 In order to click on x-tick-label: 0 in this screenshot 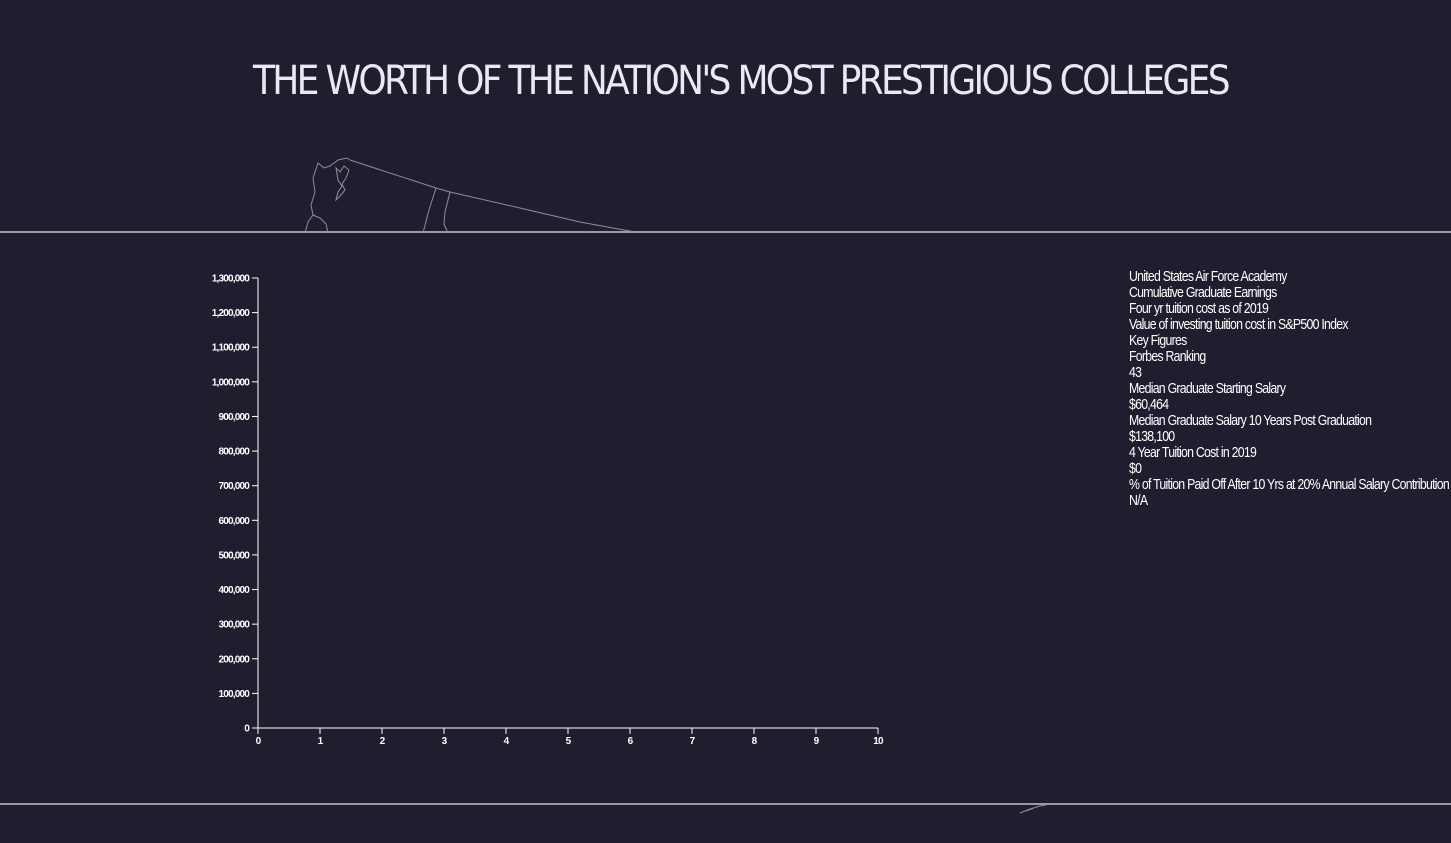, I will do `click(259, 741)`.